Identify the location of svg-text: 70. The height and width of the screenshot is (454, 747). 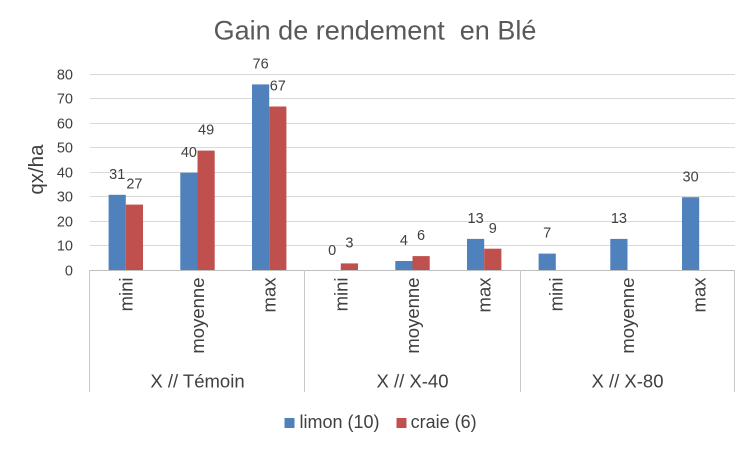
(65, 100).